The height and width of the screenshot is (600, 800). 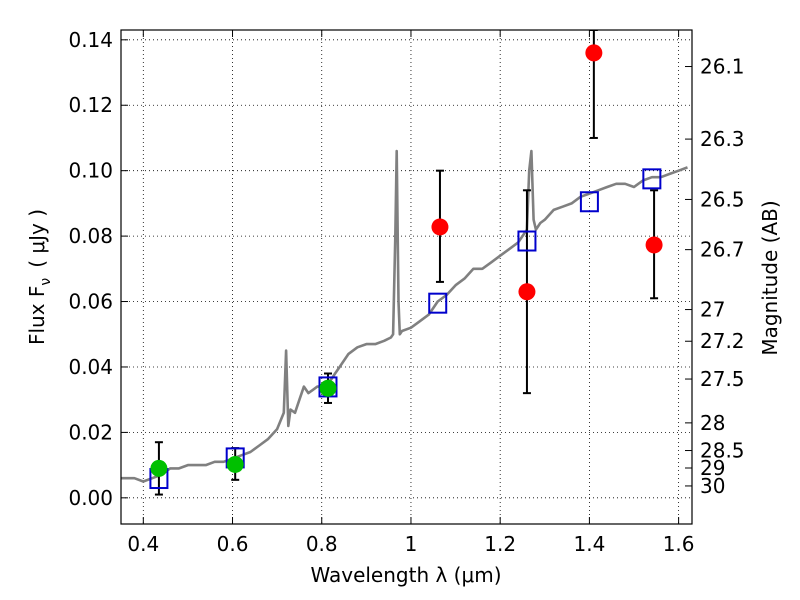 I want to click on x-tick-label: 0.6, so click(x=233, y=544).